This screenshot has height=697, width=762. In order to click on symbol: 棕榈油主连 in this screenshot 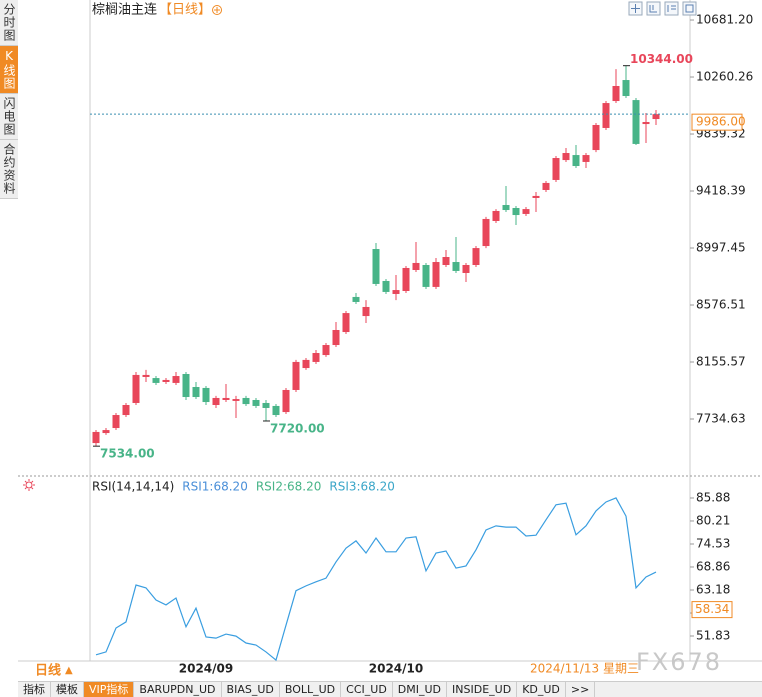, I will do `click(124, 10)`.